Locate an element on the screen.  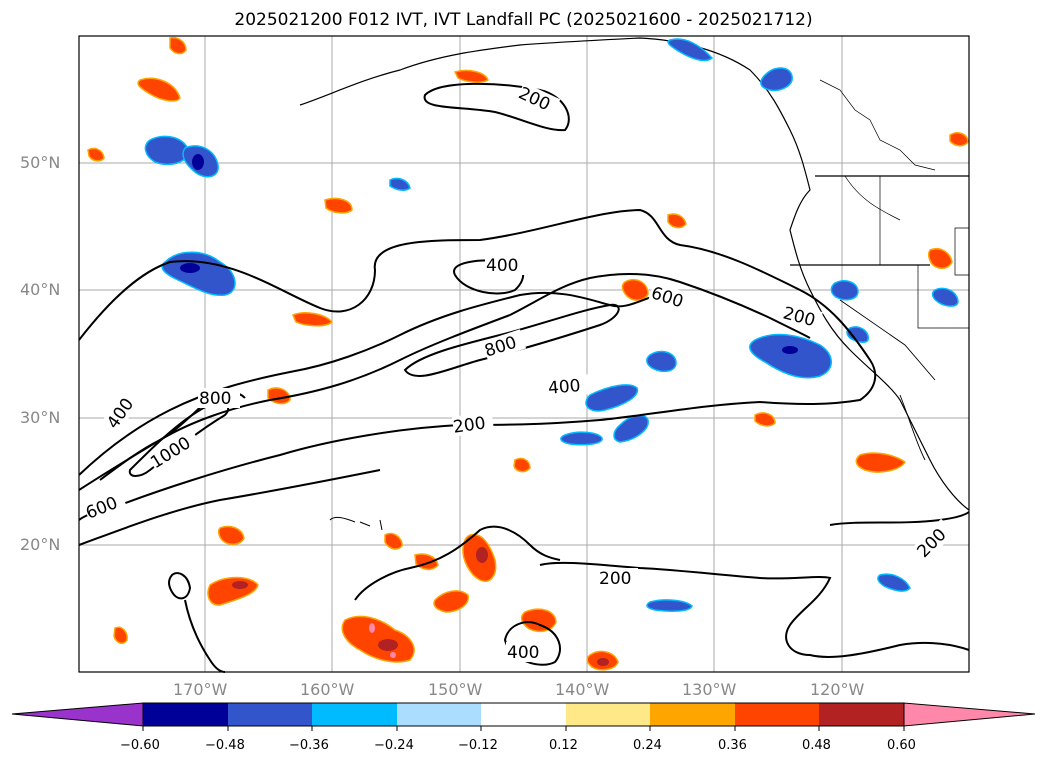
lon-label: 130°W is located at coordinates (709, 689).